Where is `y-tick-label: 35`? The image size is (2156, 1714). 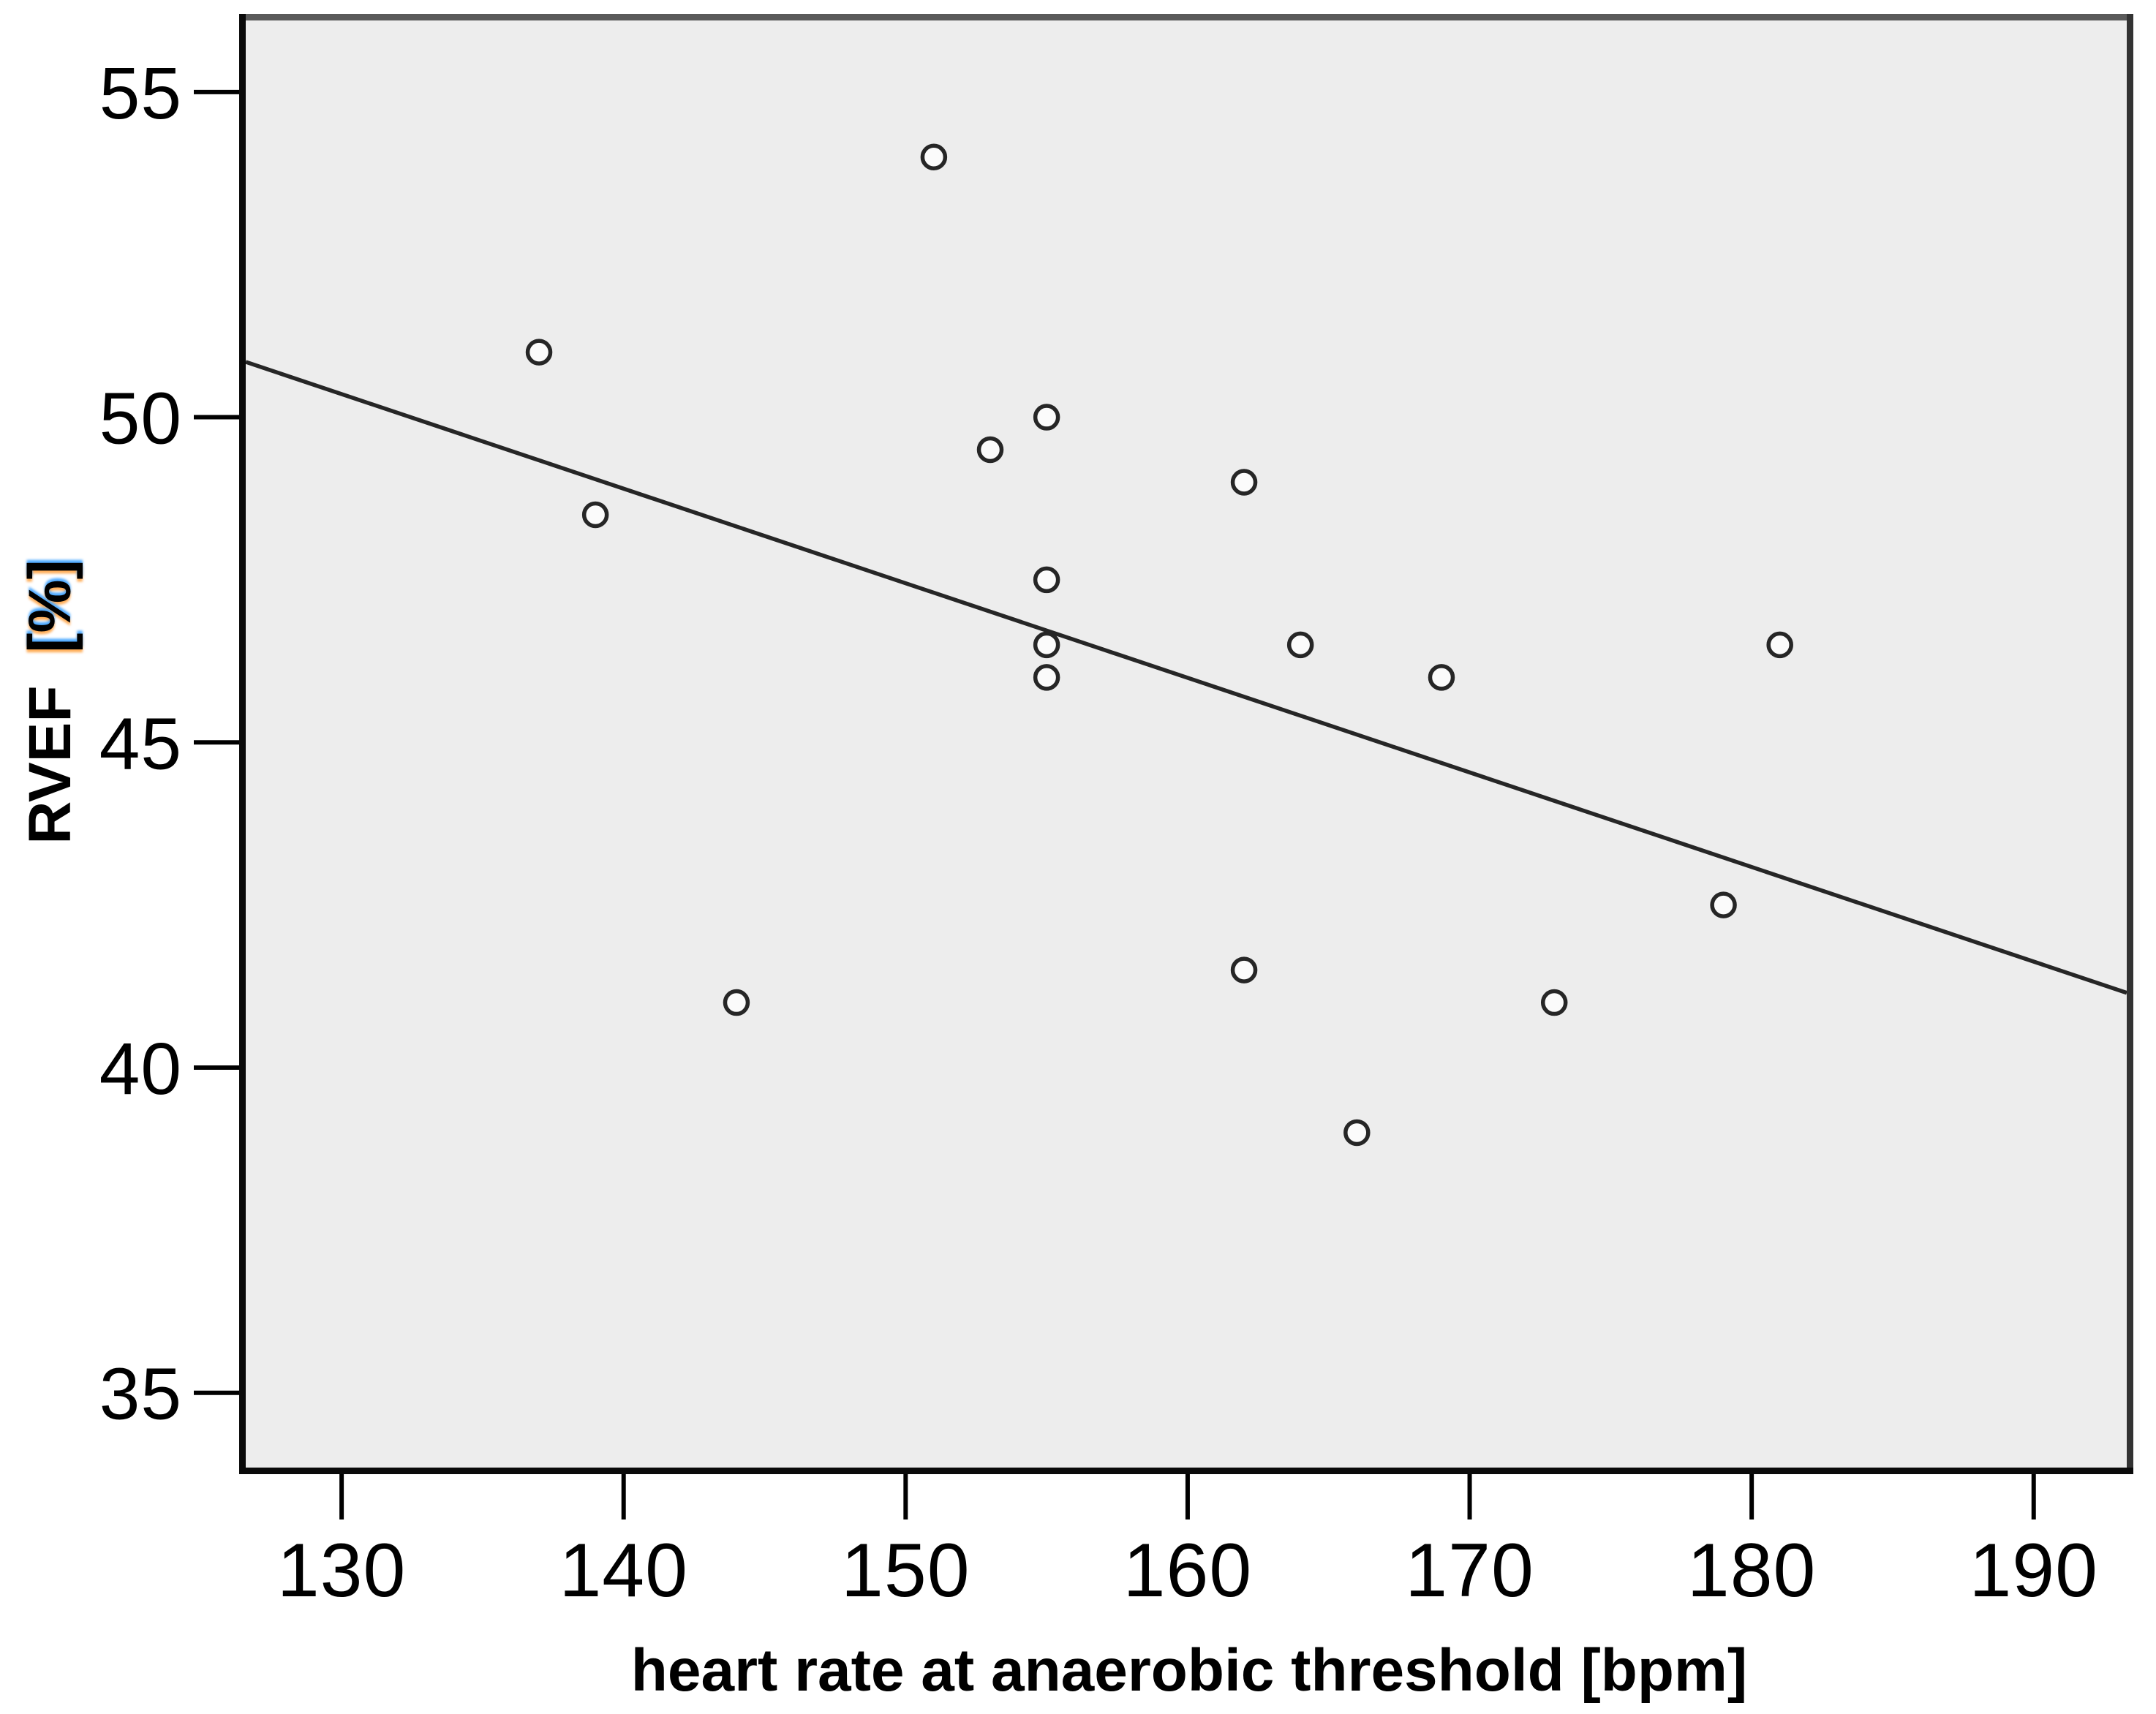 y-tick-label: 35 is located at coordinates (140, 1395).